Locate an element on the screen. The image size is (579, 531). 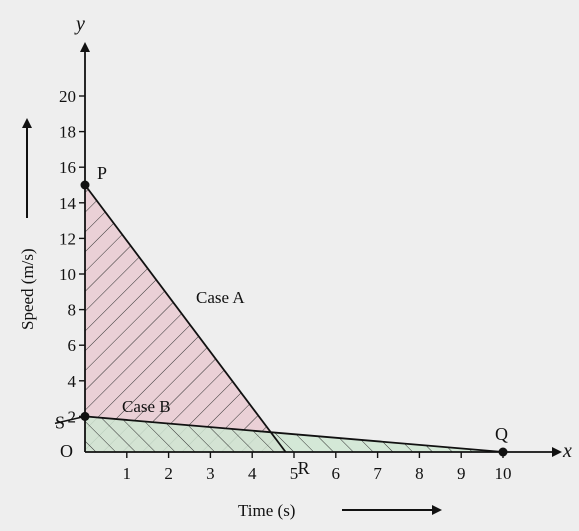
origin-label: O is located at coordinates (66, 451).